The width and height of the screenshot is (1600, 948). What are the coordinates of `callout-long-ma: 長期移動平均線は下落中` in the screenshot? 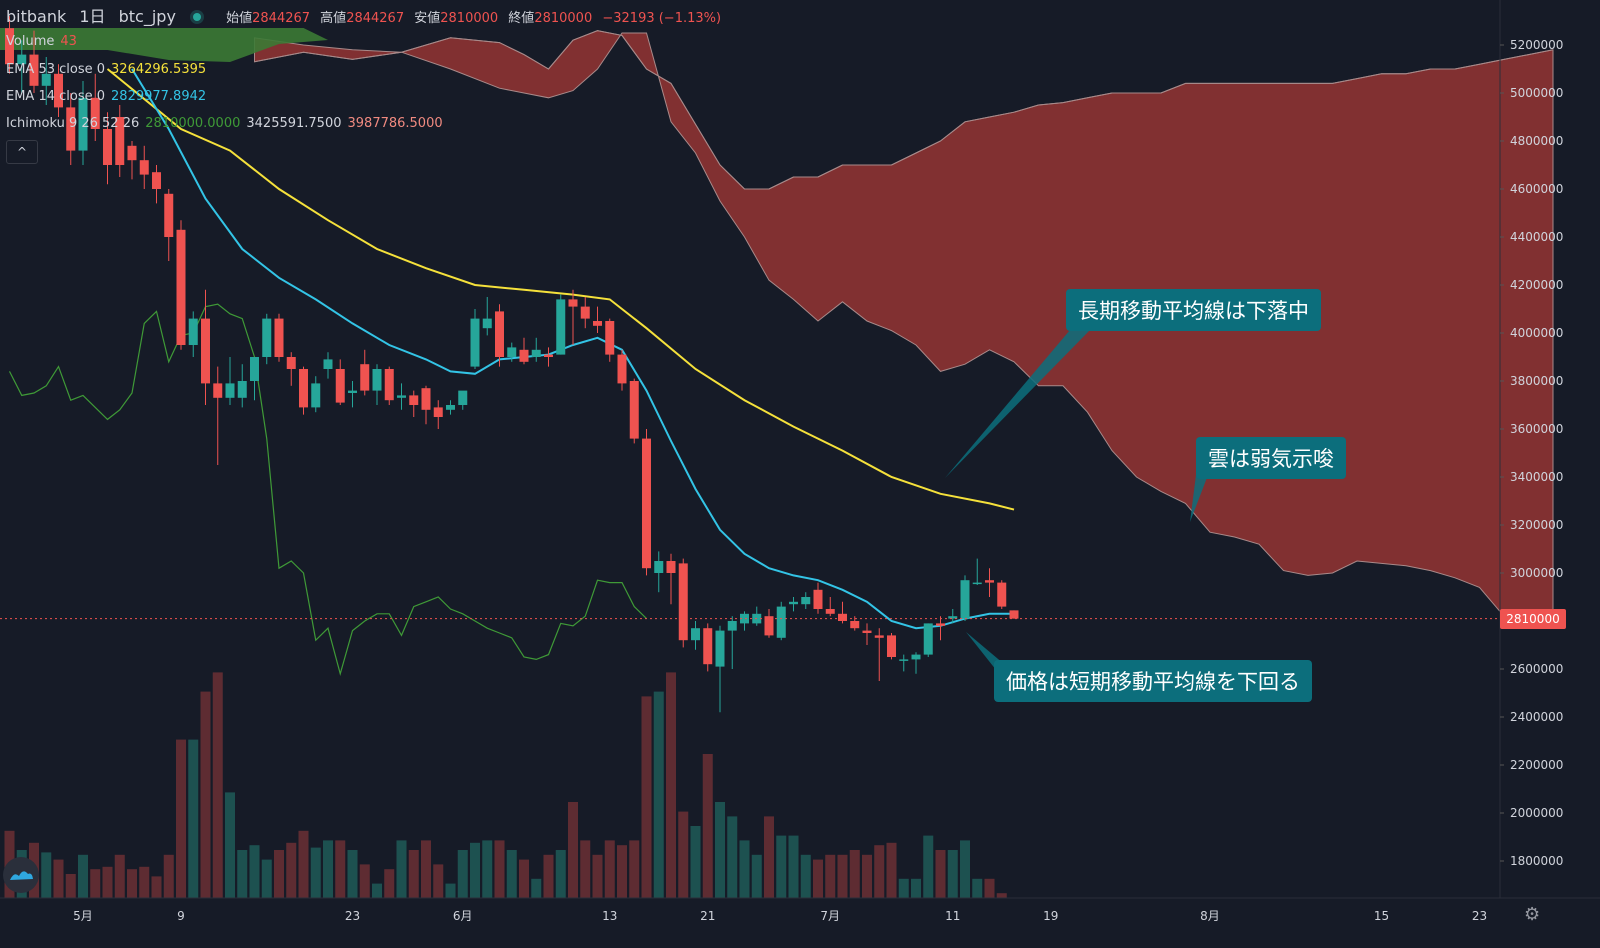 It's located at (1193, 310).